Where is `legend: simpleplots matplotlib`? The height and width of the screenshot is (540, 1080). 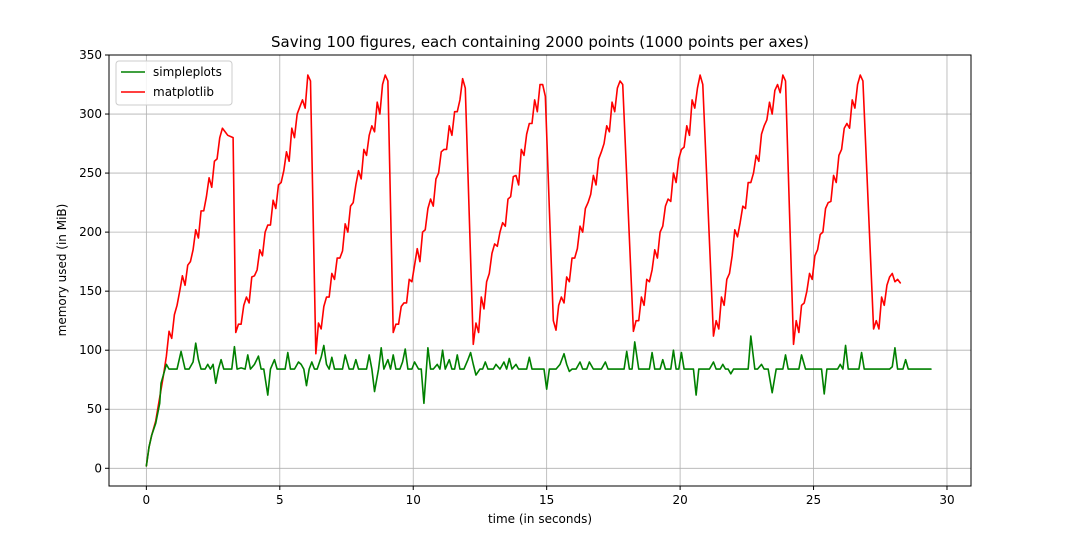 legend: simpleplots matplotlib is located at coordinates (174, 83).